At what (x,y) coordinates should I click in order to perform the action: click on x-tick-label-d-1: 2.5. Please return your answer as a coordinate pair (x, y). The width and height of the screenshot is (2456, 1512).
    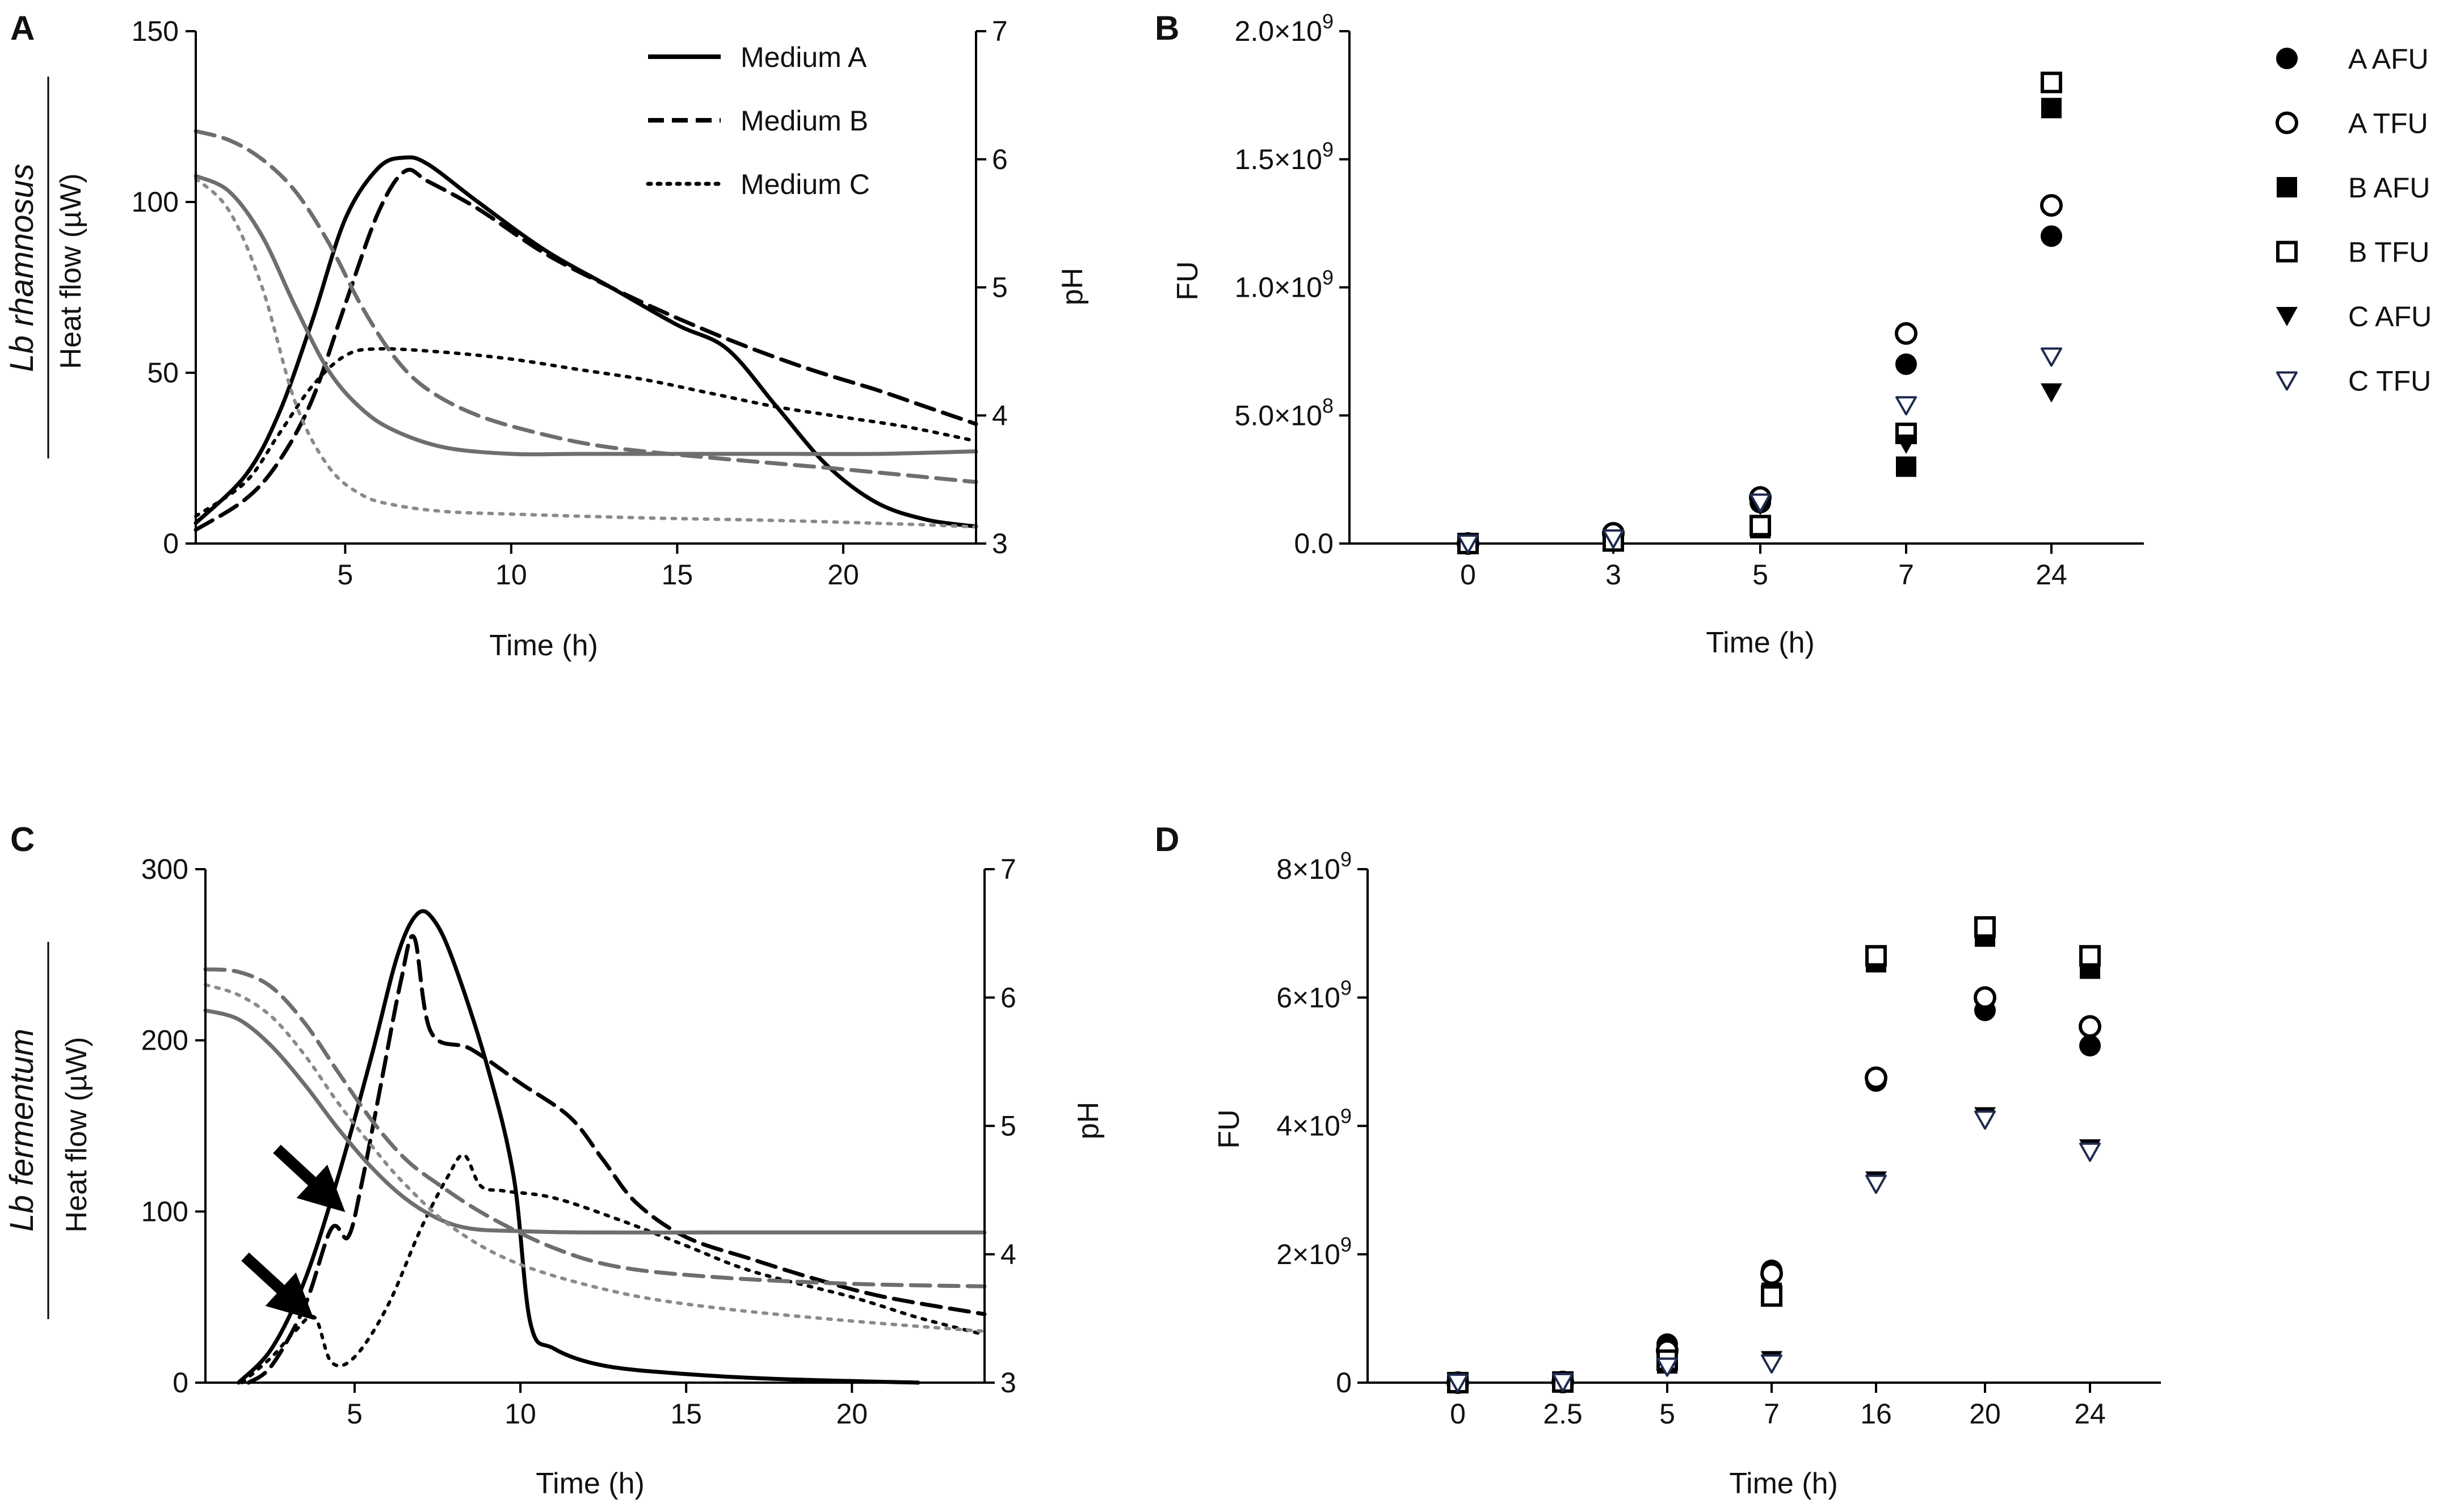
    Looking at the image, I should click on (1563, 1414).